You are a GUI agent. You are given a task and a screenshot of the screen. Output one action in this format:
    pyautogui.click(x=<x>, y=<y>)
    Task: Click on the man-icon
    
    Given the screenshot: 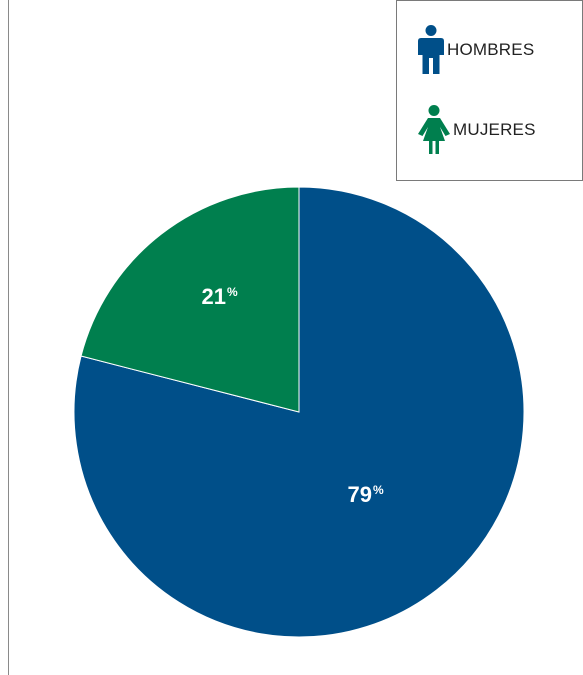 What is the action you would take?
    pyautogui.click(x=431, y=49)
    